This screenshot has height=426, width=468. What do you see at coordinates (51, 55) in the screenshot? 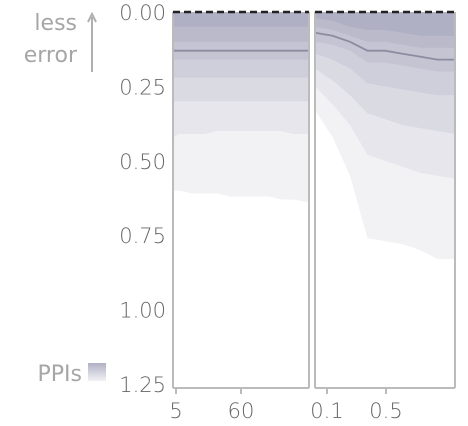
I see `y-annotation-line2: error` at bounding box center [51, 55].